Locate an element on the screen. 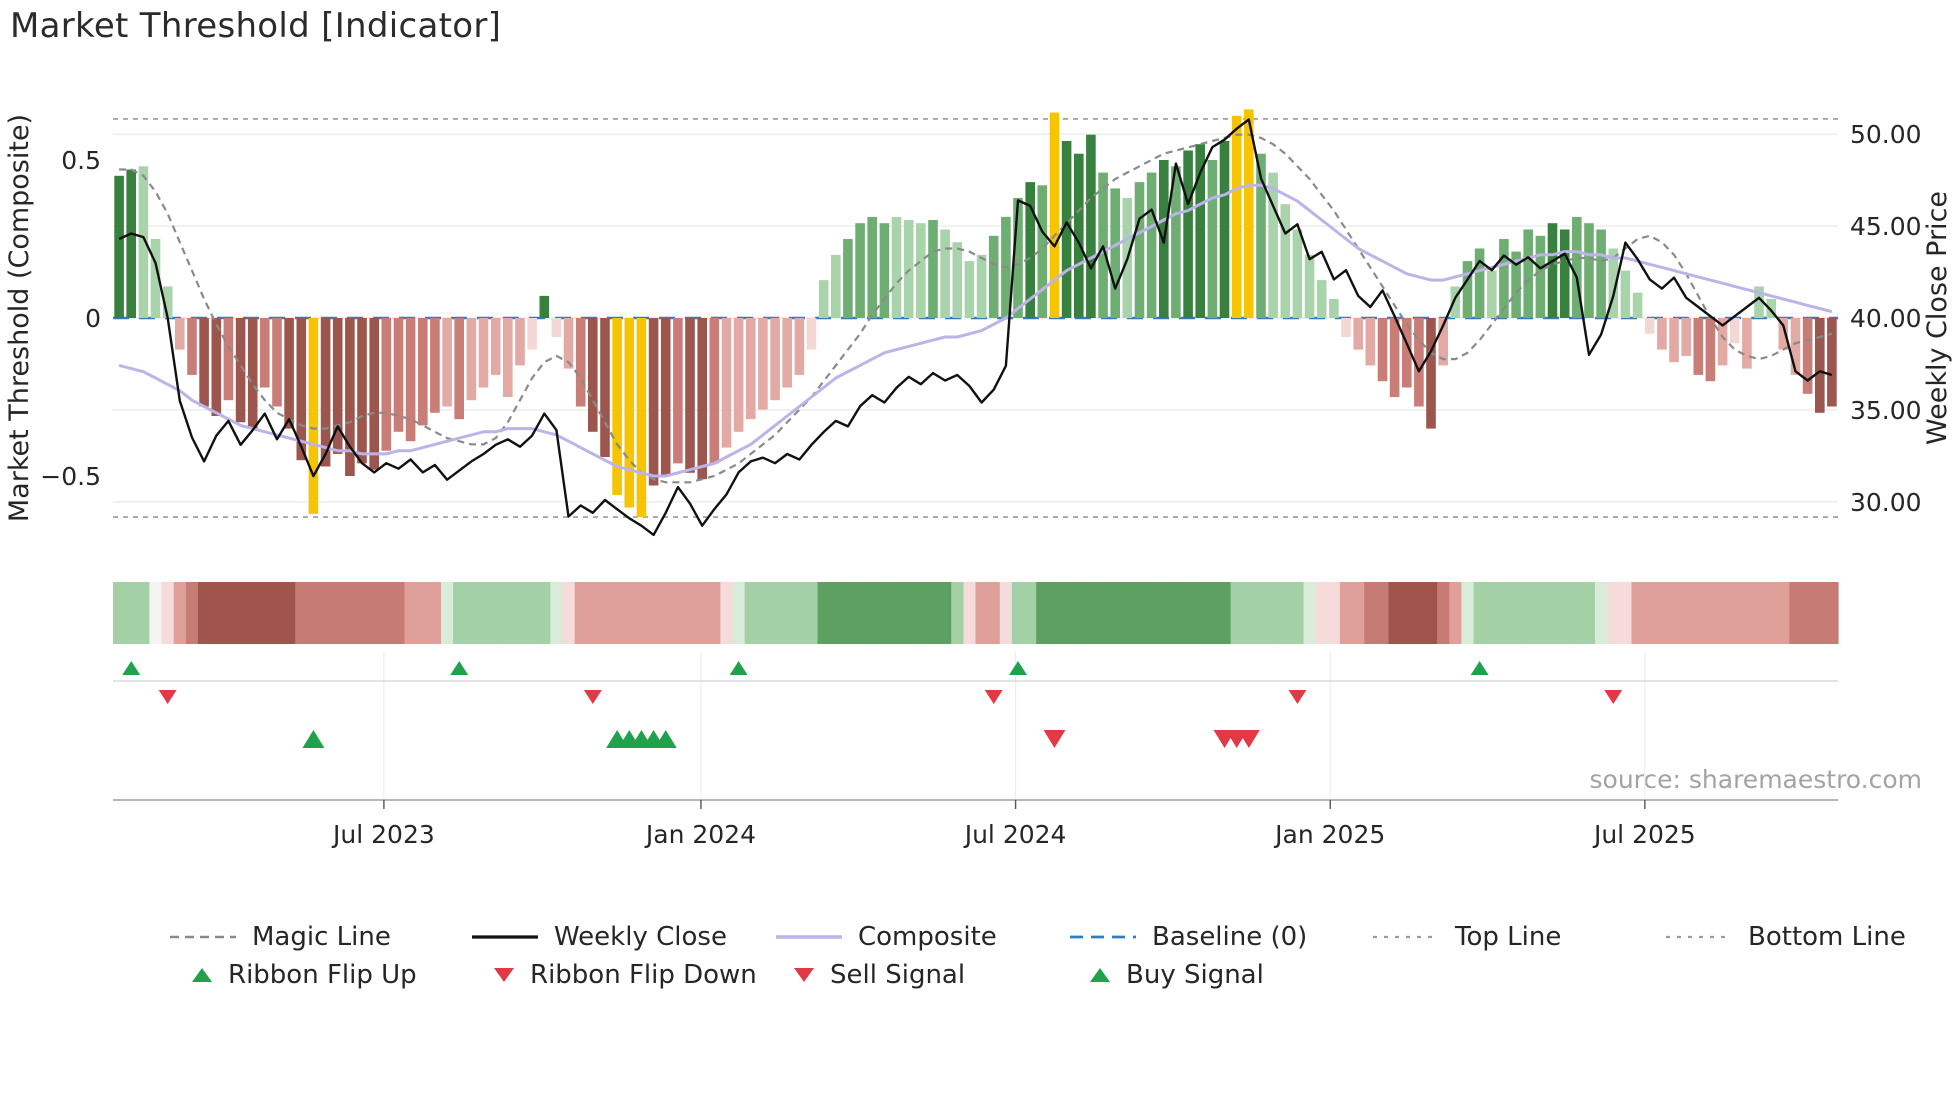 The width and height of the screenshot is (1960, 1102). x-tick-label: Jan 2024 is located at coordinates (700, 834).